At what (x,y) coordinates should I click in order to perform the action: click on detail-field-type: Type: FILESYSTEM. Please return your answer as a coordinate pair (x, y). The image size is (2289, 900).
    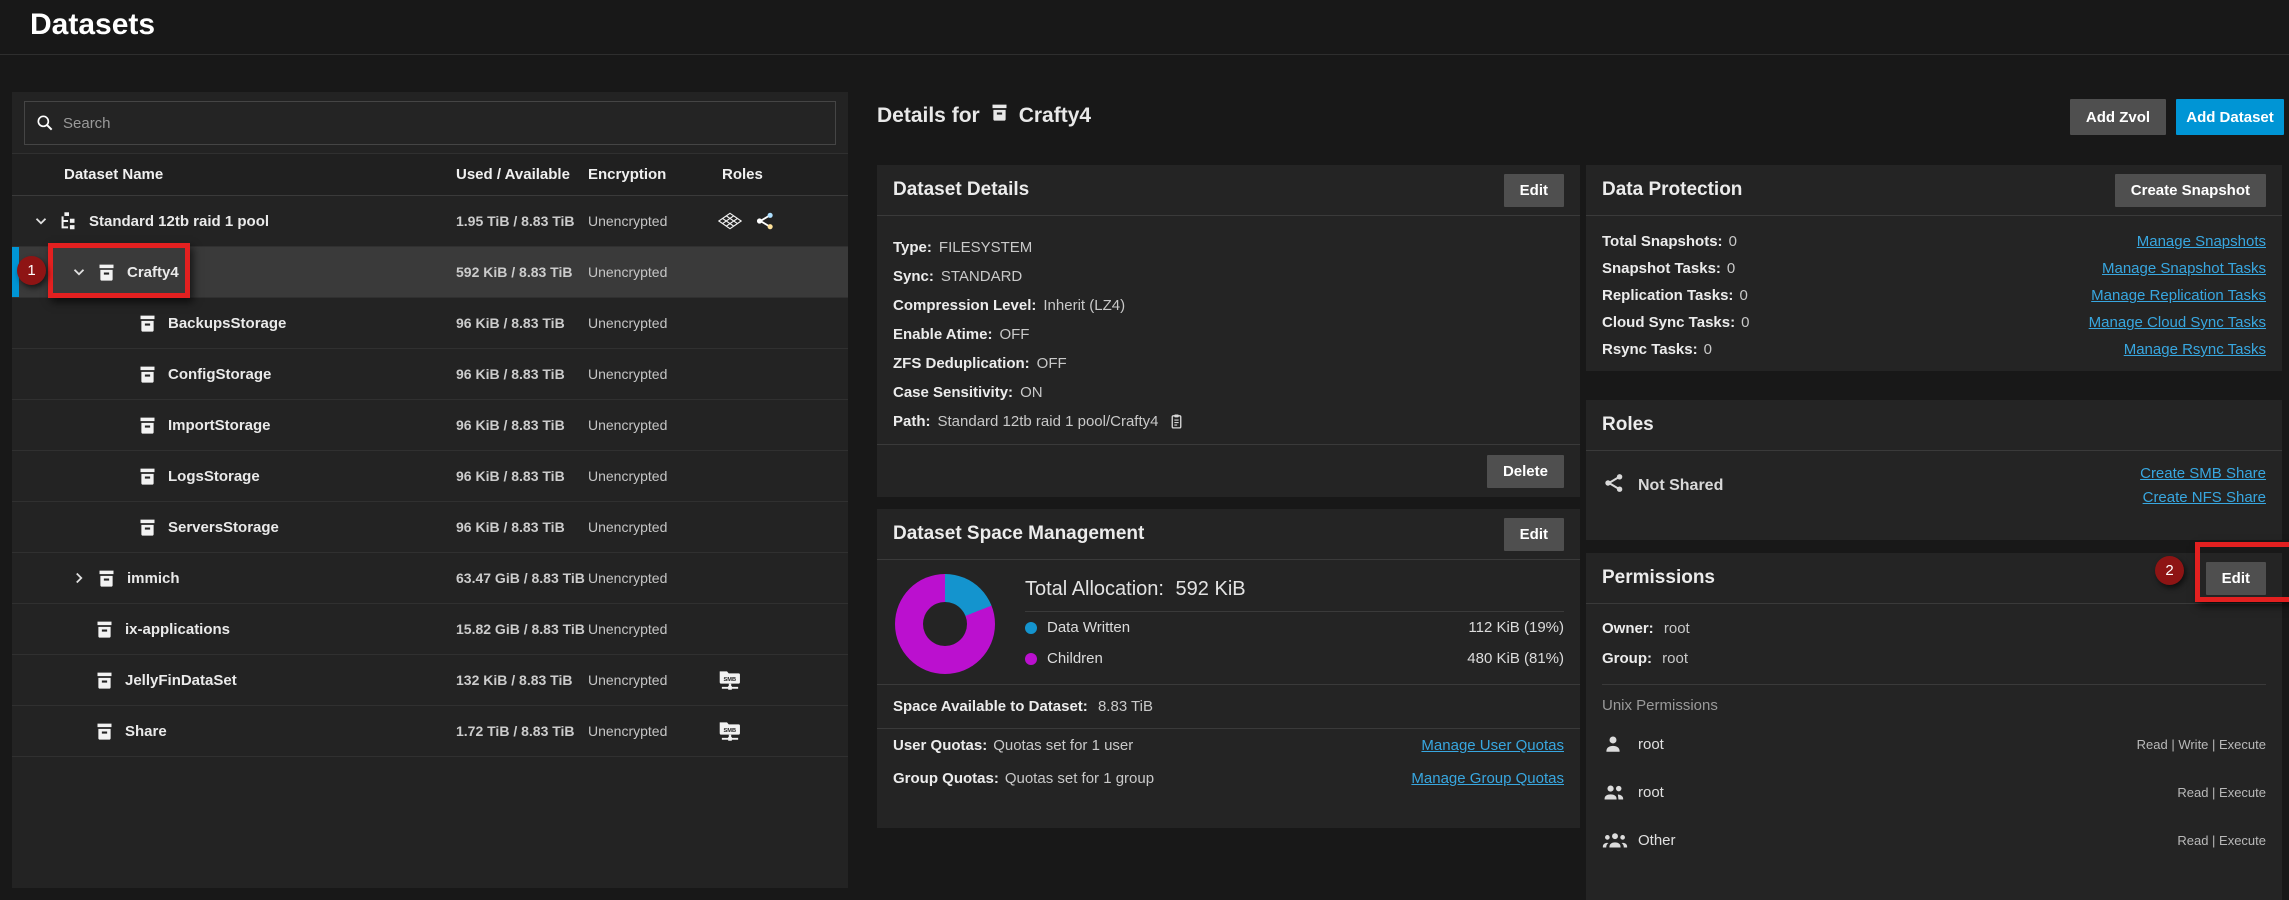
    Looking at the image, I should click on (1228, 247).